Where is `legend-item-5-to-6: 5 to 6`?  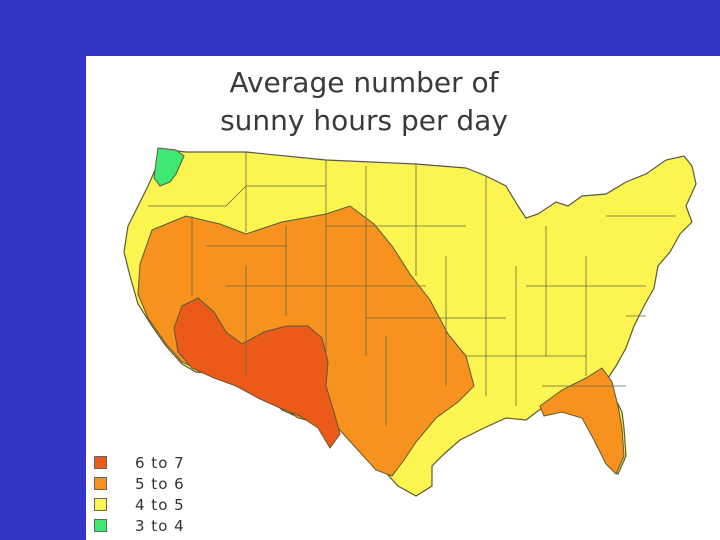
legend-item-5-to-6: 5 to 6 is located at coordinates (139, 483).